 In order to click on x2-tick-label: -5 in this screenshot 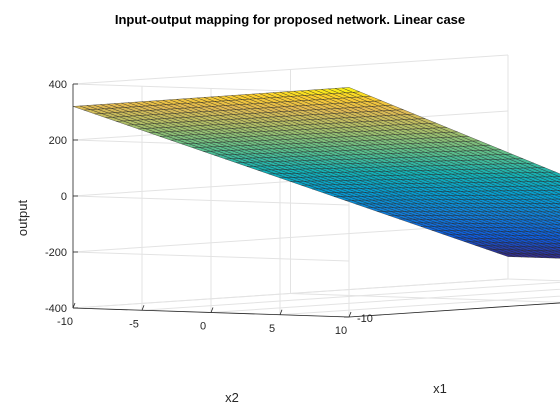, I will do `click(134, 324)`.